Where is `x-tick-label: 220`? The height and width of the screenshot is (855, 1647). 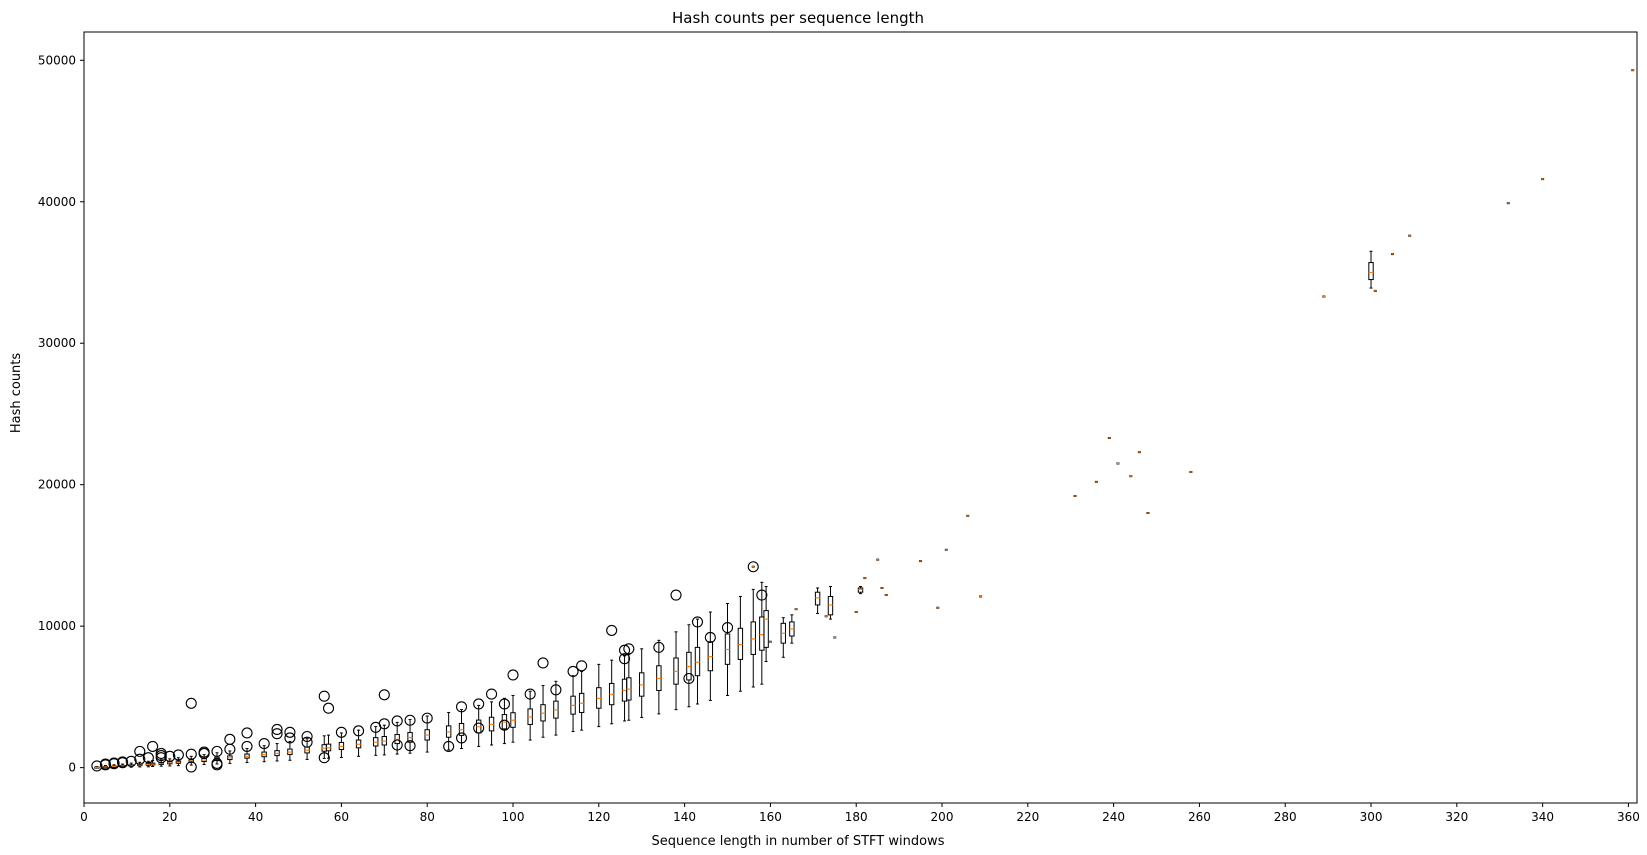 x-tick-label: 220 is located at coordinates (1027, 817).